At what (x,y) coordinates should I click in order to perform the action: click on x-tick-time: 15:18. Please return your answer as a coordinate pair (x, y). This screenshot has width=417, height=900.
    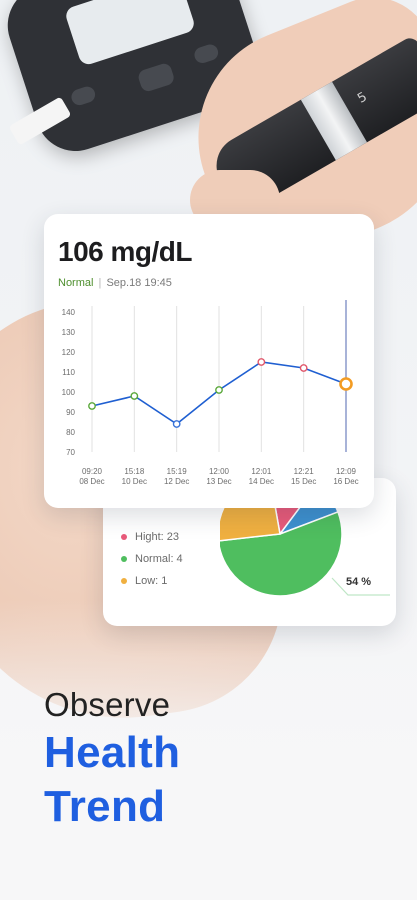
    Looking at the image, I should click on (134, 471).